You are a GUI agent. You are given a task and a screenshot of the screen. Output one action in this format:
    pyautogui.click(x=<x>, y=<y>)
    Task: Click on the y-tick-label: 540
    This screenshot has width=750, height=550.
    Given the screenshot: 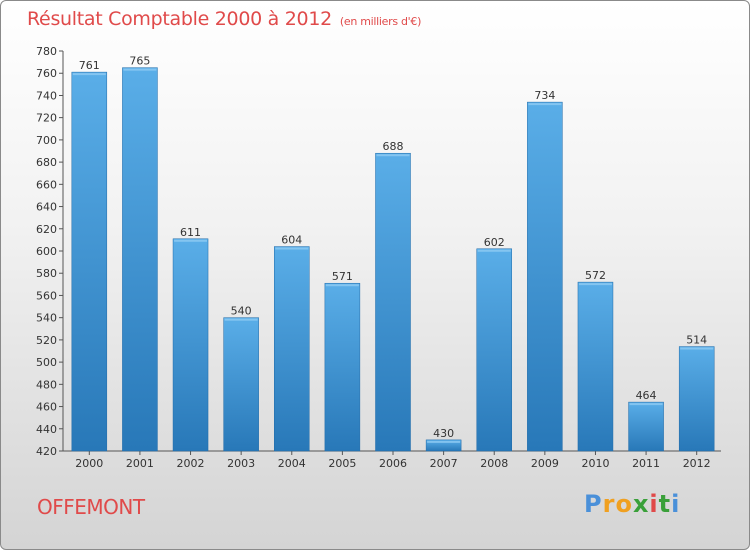 What is the action you would take?
    pyautogui.click(x=46, y=318)
    